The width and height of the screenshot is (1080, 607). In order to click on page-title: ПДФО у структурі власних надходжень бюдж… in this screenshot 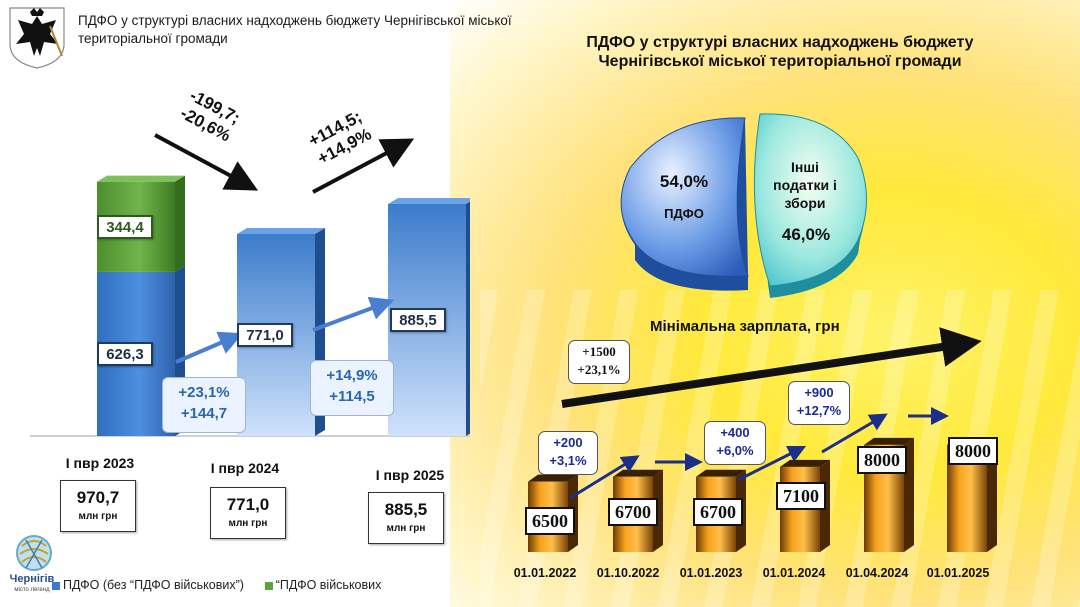, I will do `click(295, 29)`.